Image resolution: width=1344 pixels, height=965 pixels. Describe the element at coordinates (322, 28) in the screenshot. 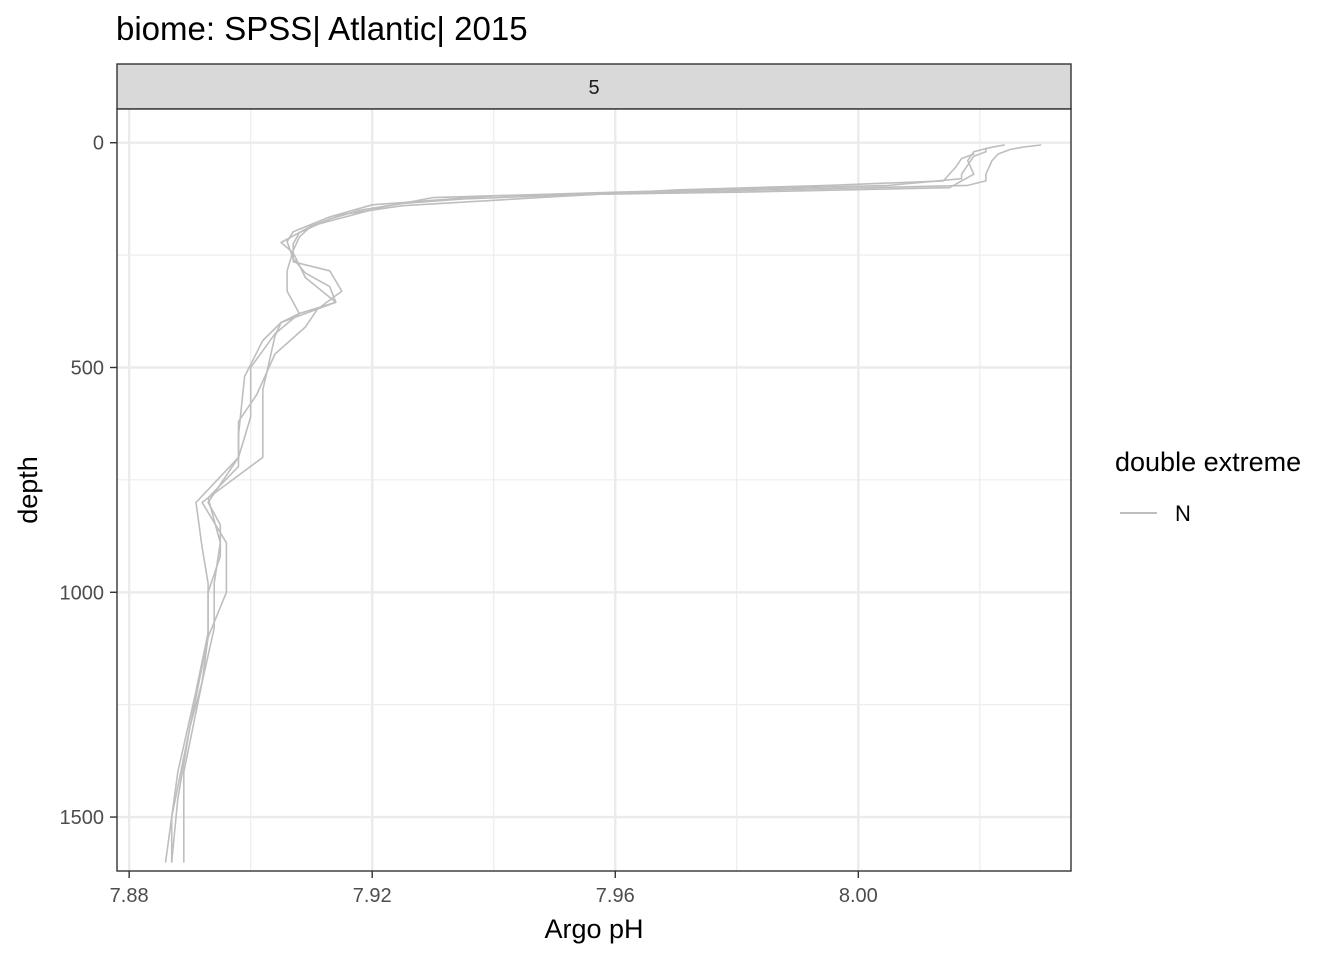

I see `chart-title: biome: SPSS| Atlantic| 2015` at that location.